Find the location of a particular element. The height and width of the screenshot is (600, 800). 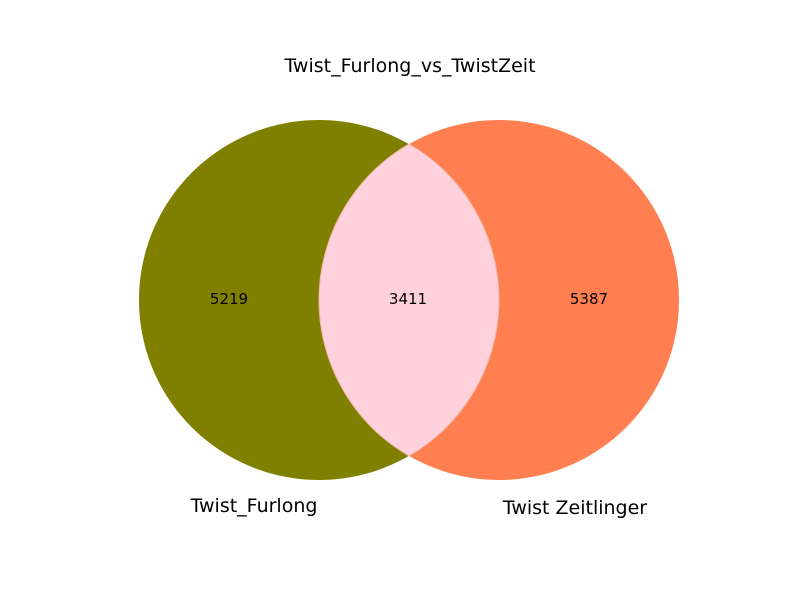

right-only-count: 5387 is located at coordinates (589, 299).